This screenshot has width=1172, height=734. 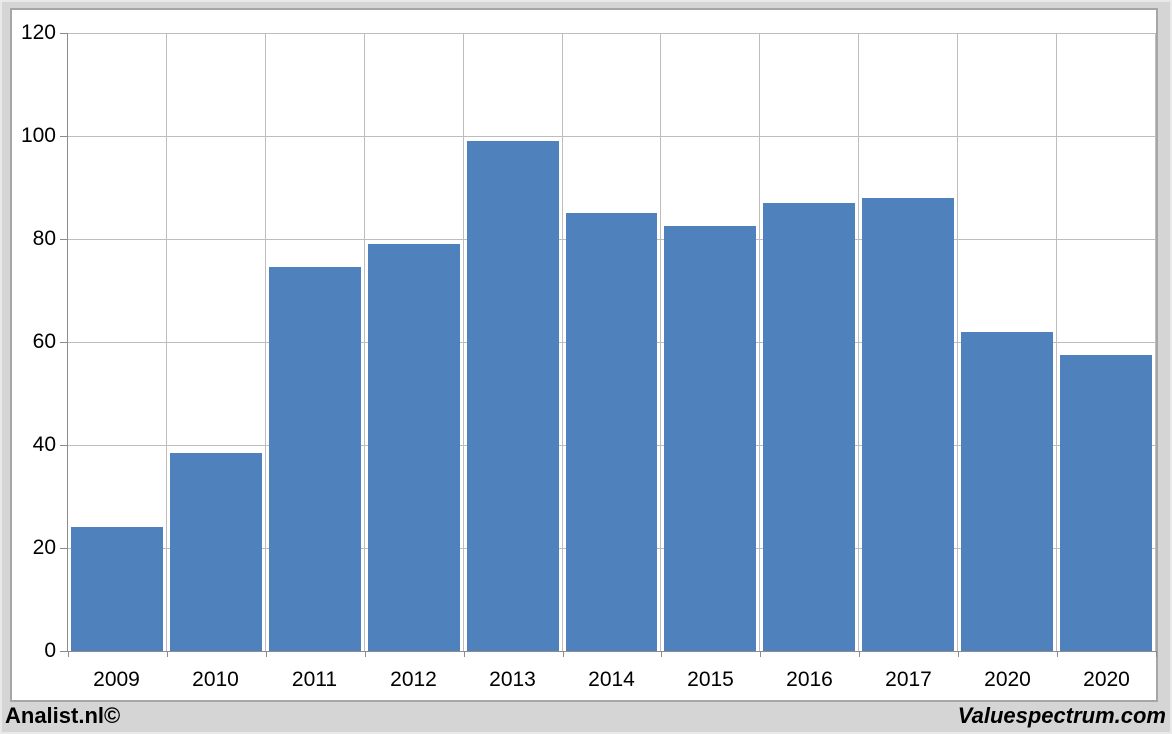 I want to click on x-axis-label-2014-5: 2014, so click(x=611, y=679).